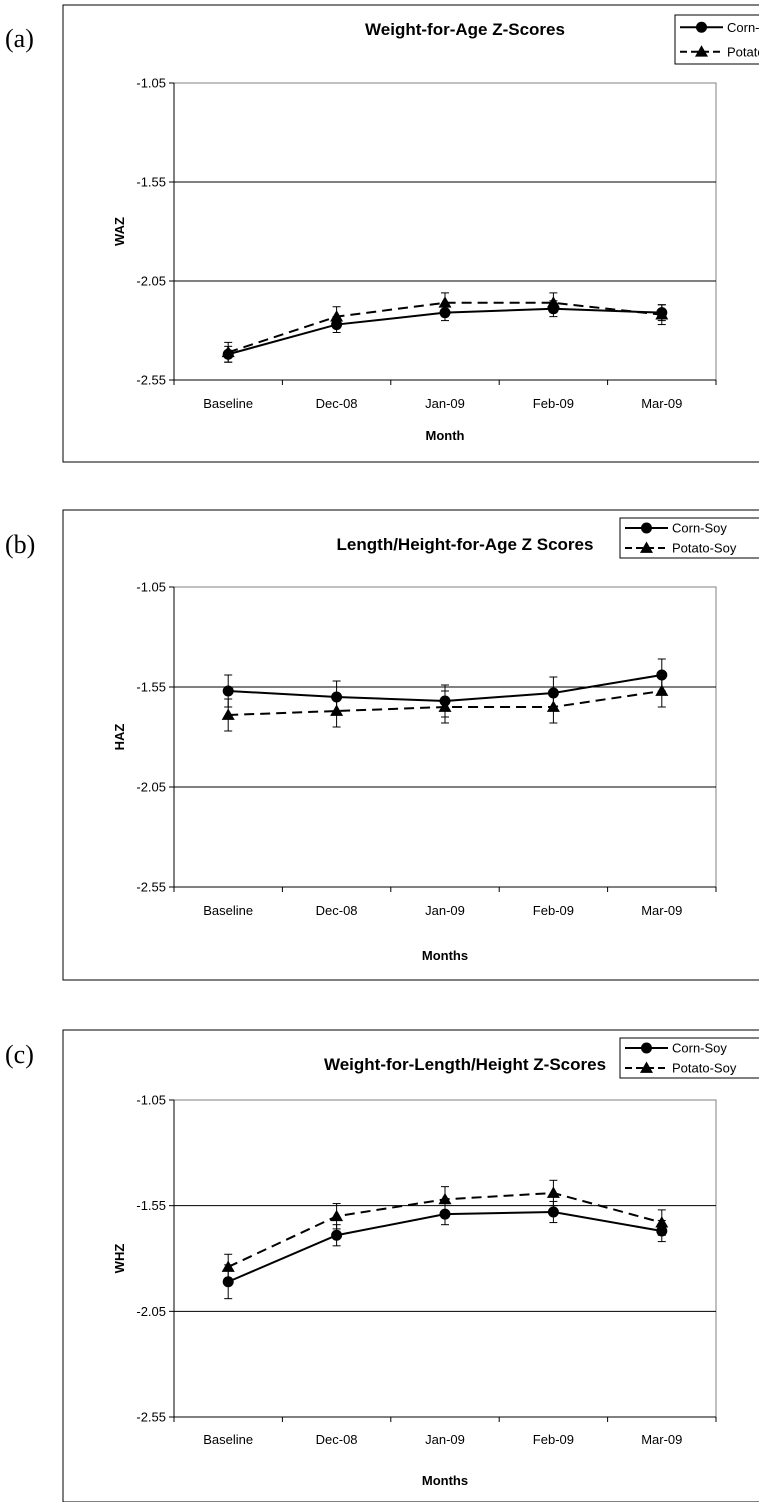  I want to click on legend-box, so click(716, 39).